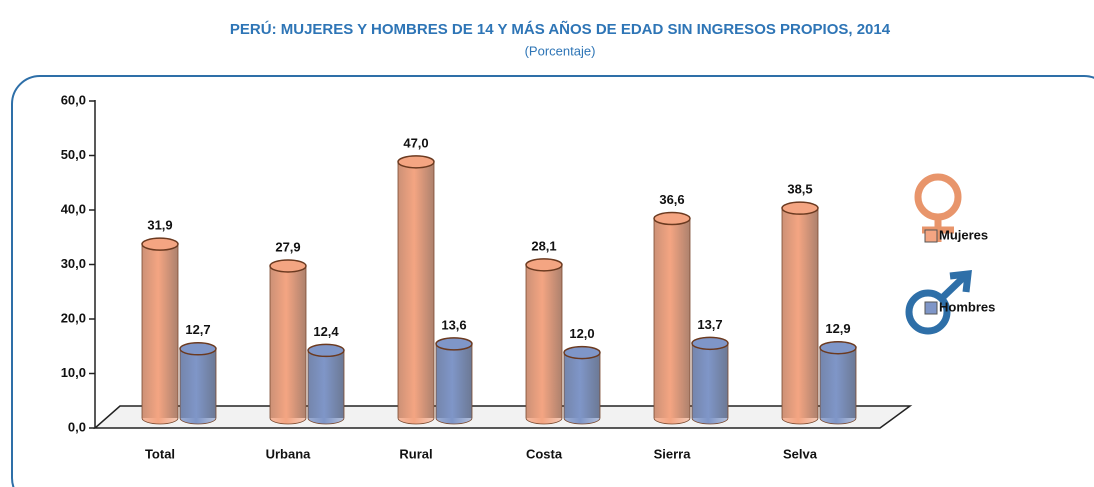 This screenshot has width=1094, height=487. I want to click on legend-label: Hombres, so click(967, 306).